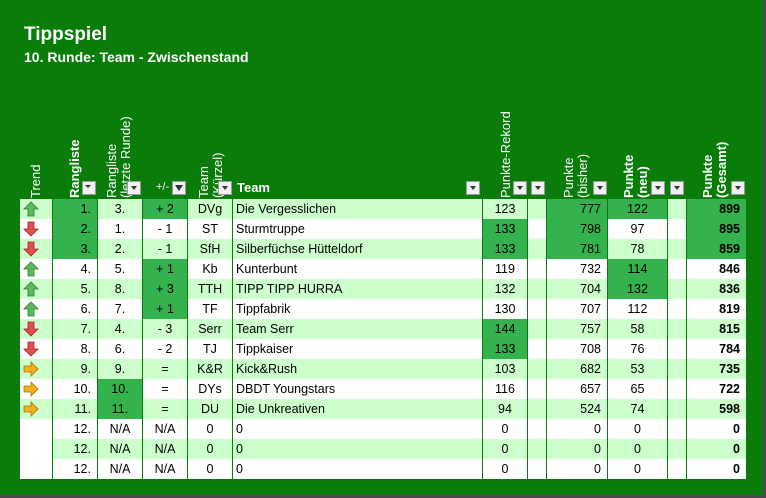  What do you see at coordinates (357, 269) in the screenshot?
I see `cell-team: Kunterbunt` at bounding box center [357, 269].